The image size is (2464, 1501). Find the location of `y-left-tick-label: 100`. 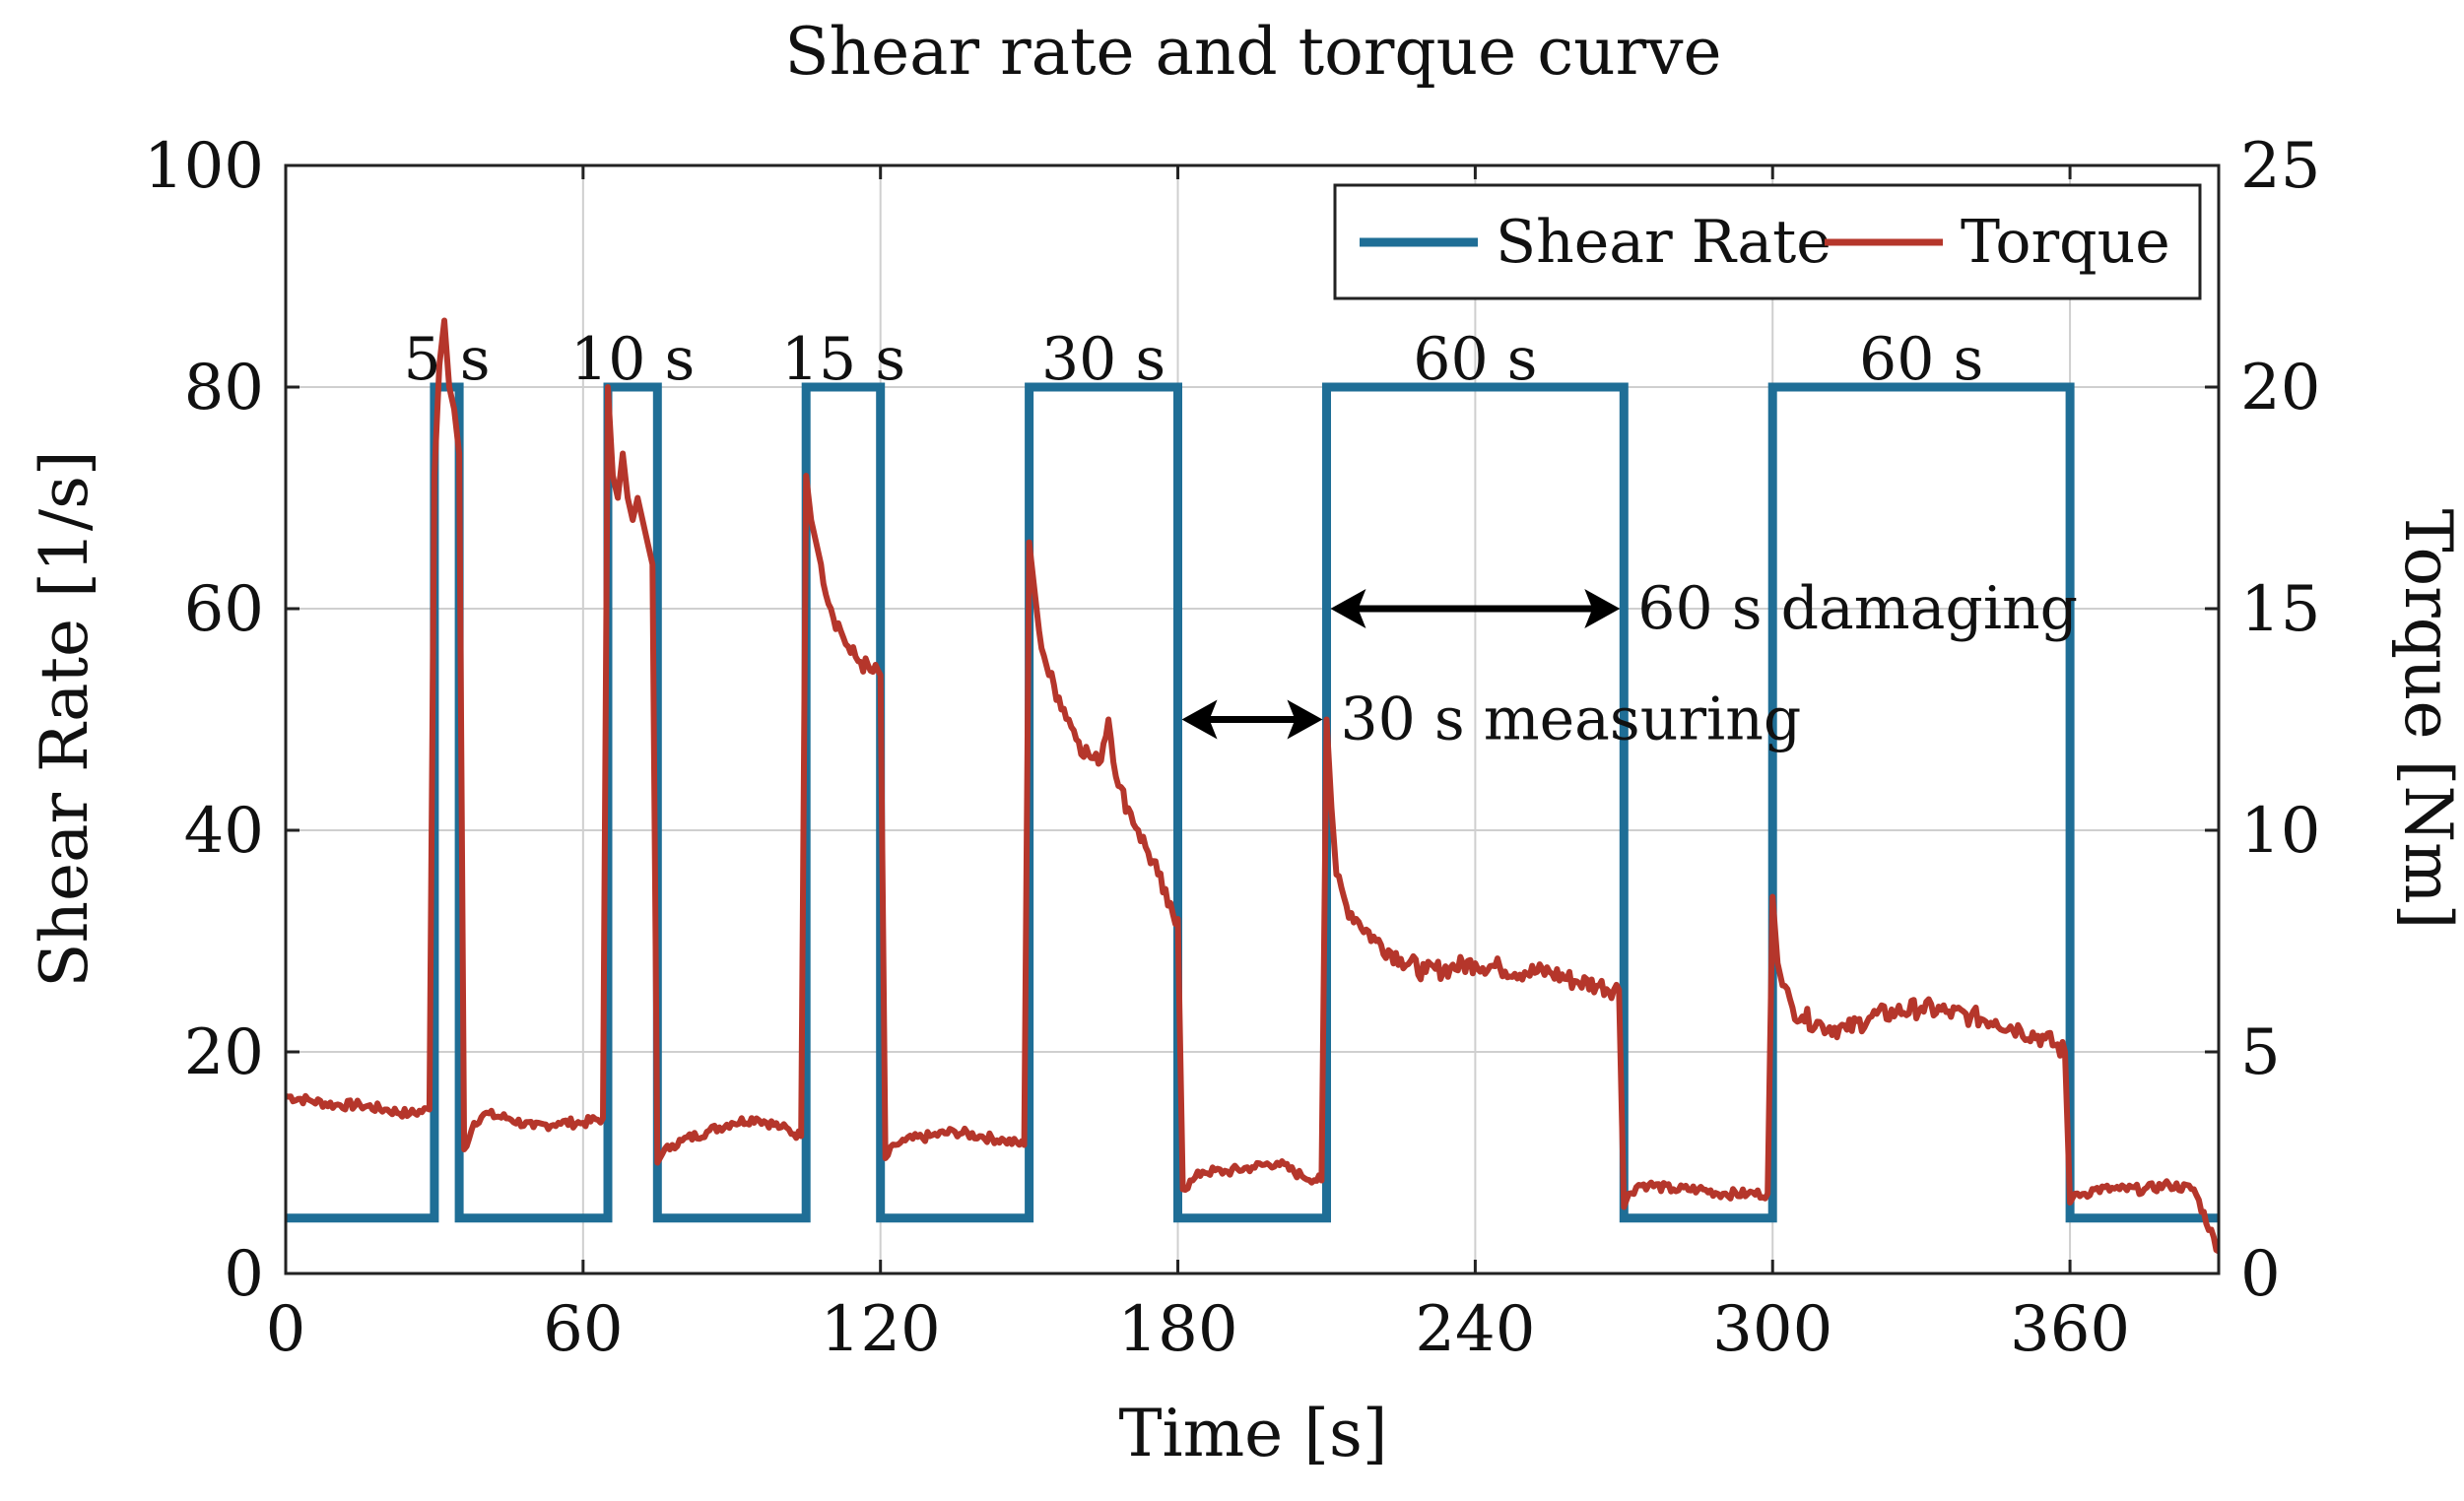

y-left-tick-label: 100 is located at coordinates (204, 166).